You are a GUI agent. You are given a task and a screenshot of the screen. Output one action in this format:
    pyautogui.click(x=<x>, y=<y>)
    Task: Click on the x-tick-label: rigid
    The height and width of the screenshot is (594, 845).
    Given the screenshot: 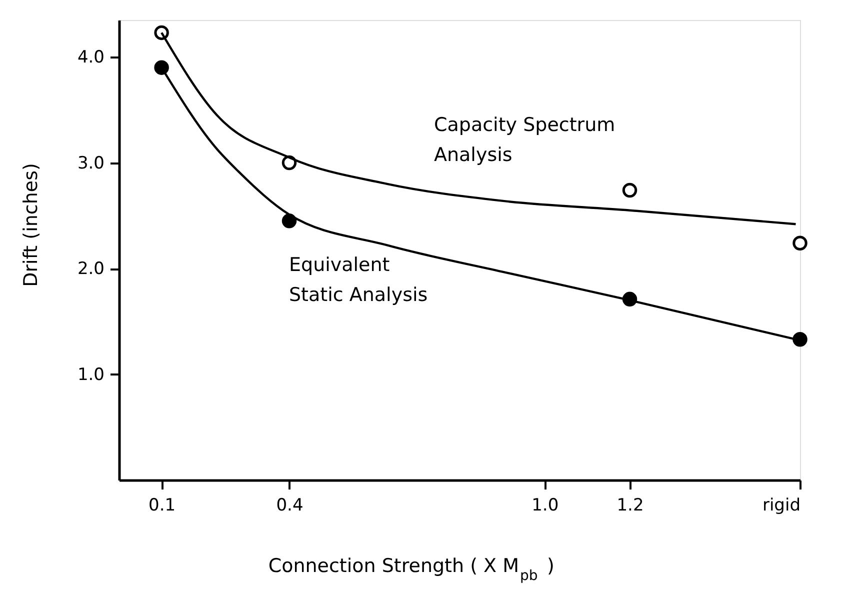 What is the action you would take?
    pyautogui.click(x=781, y=506)
    